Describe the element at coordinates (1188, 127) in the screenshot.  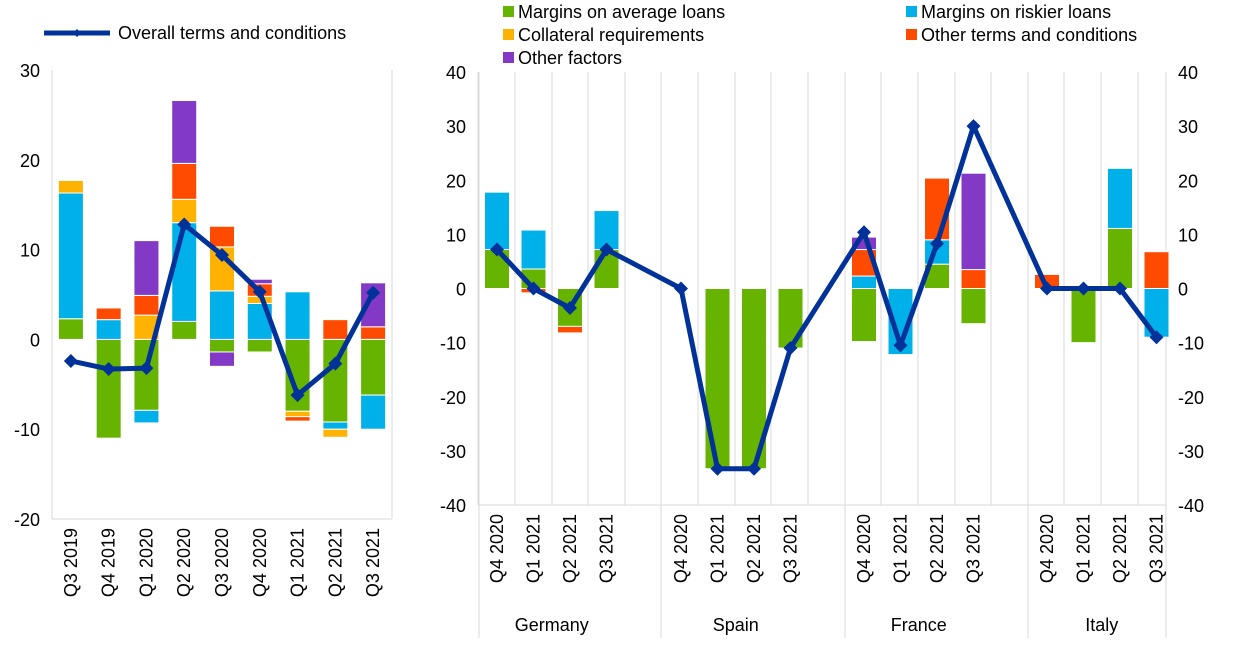
I see `y-tick-label-right: 30` at that location.